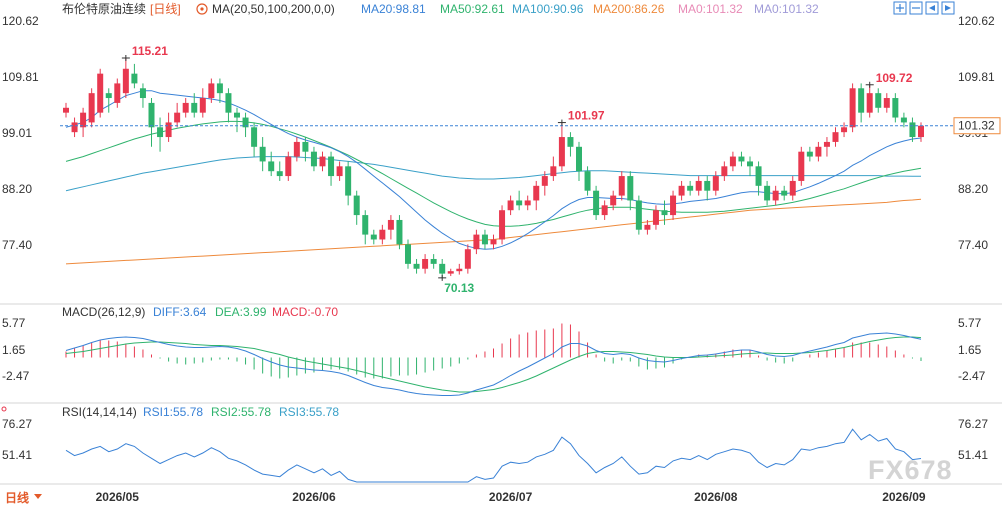 The height and width of the screenshot is (508, 1002). I want to click on macd-dea-value: DEA:3.99, so click(241, 312).